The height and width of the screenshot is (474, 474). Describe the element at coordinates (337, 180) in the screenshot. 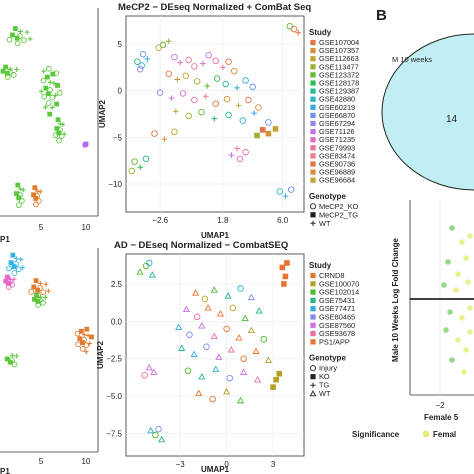

I see `legend-study-label: GSE96684` at that location.